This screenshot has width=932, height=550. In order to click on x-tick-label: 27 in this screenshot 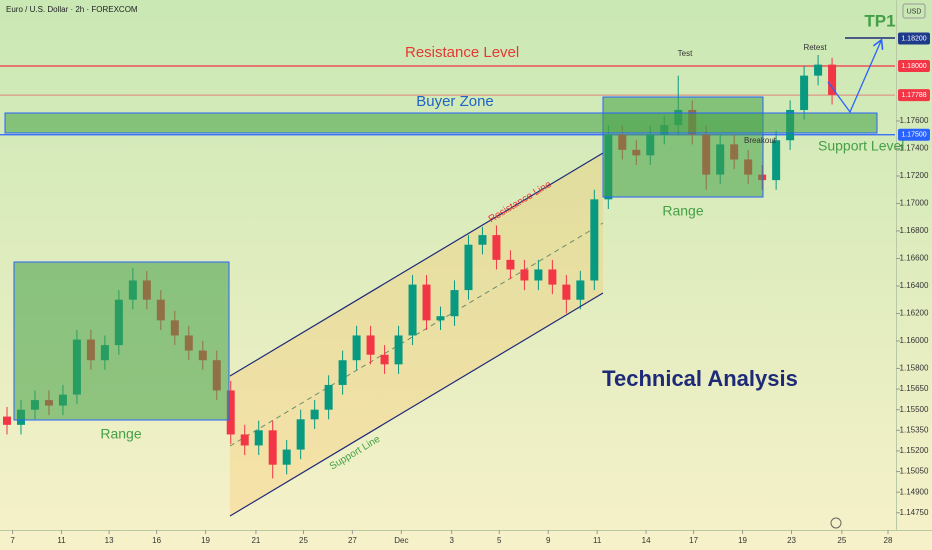, I will do `click(352, 540)`.